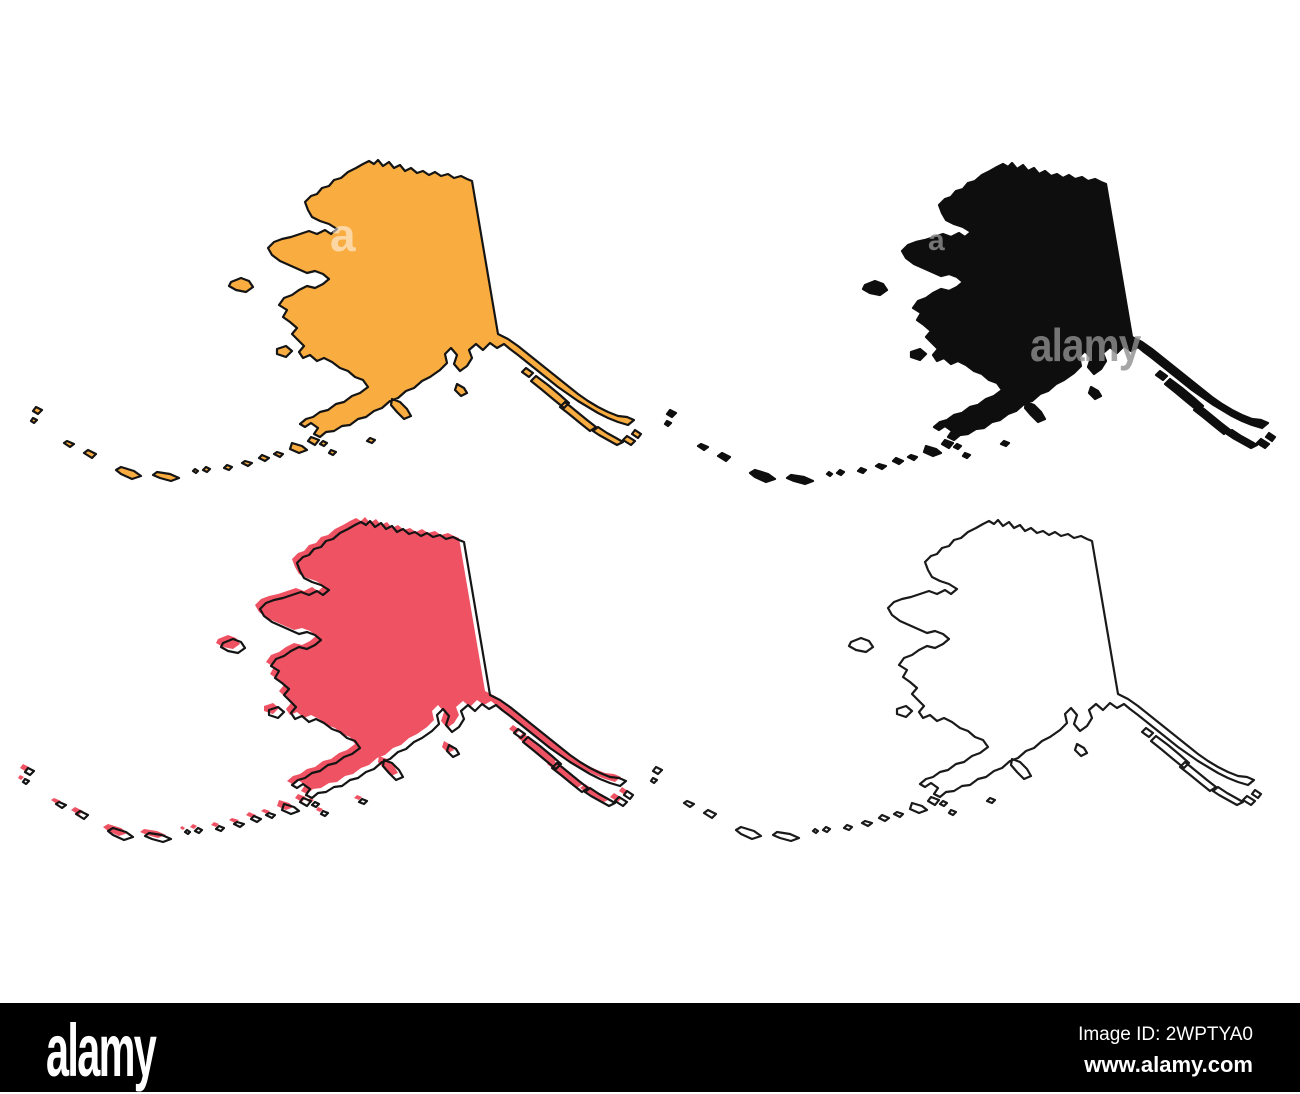 The width and height of the screenshot is (1300, 1094). What do you see at coordinates (1168, 1064) in the screenshot?
I see `alamy-url-text: www.alamy.com` at bounding box center [1168, 1064].